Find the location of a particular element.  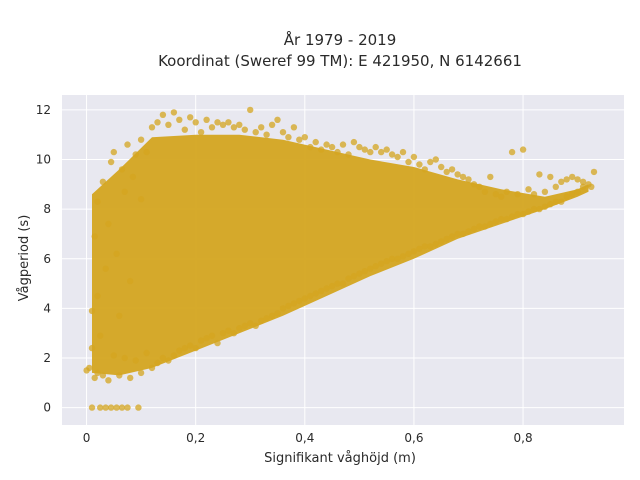

y-tick-labels: 0 2 4 6 8 10 12 is located at coordinates (43, 259).